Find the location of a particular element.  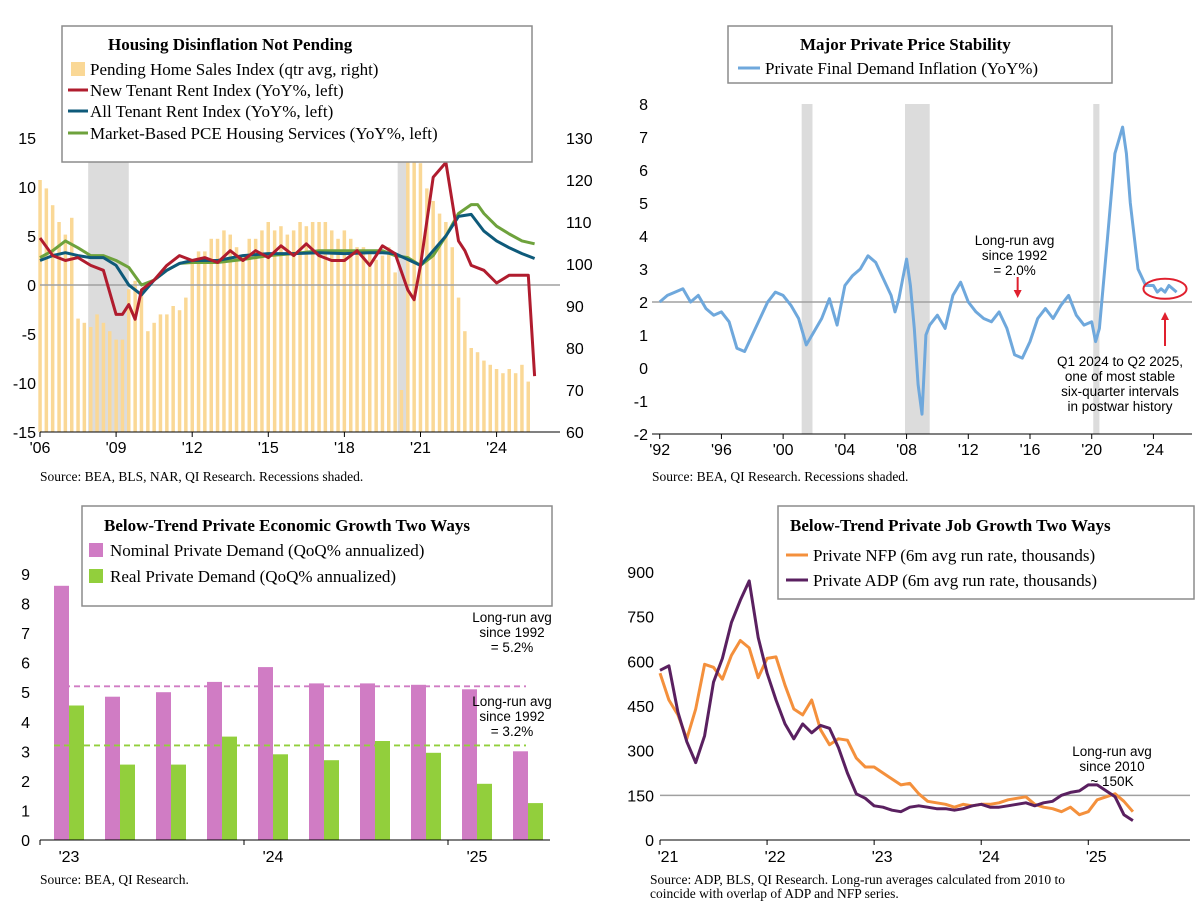

x-tick-label: '12 is located at coordinates (192, 448).